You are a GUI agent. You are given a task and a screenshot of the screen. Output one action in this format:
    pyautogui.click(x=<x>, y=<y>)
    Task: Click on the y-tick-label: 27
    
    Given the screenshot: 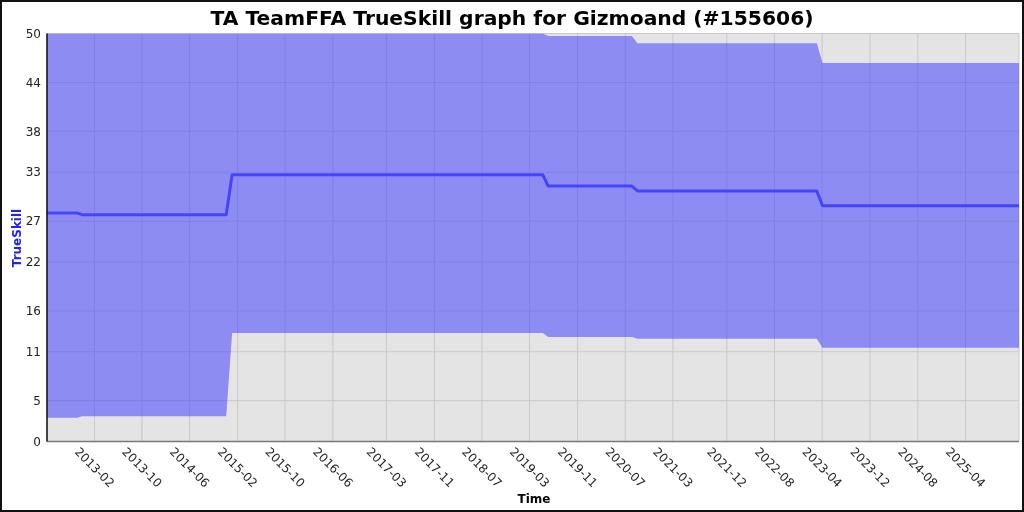 What is the action you would take?
    pyautogui.click(x=33, y=221)
    